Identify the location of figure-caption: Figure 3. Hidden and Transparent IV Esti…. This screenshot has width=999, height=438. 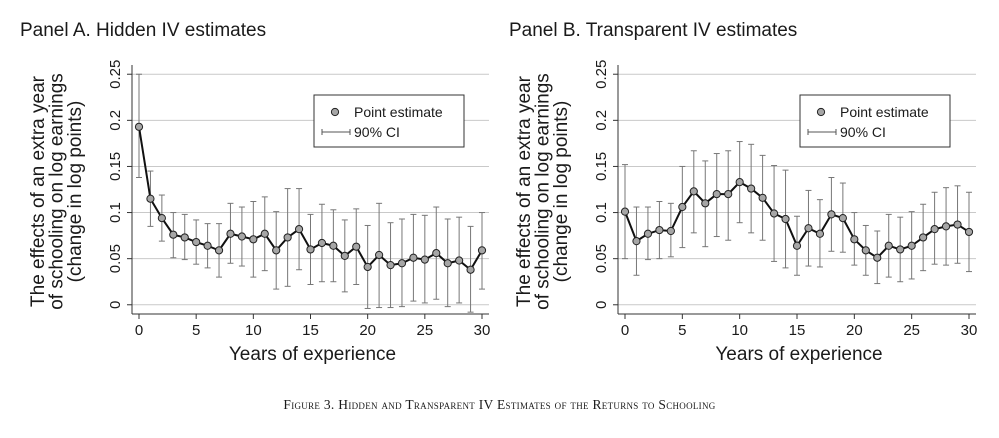
(499, 404).